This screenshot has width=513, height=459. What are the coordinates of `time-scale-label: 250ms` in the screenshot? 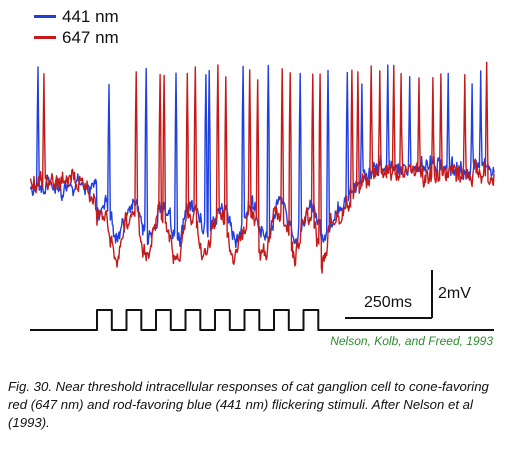 It's located at (388, 302).